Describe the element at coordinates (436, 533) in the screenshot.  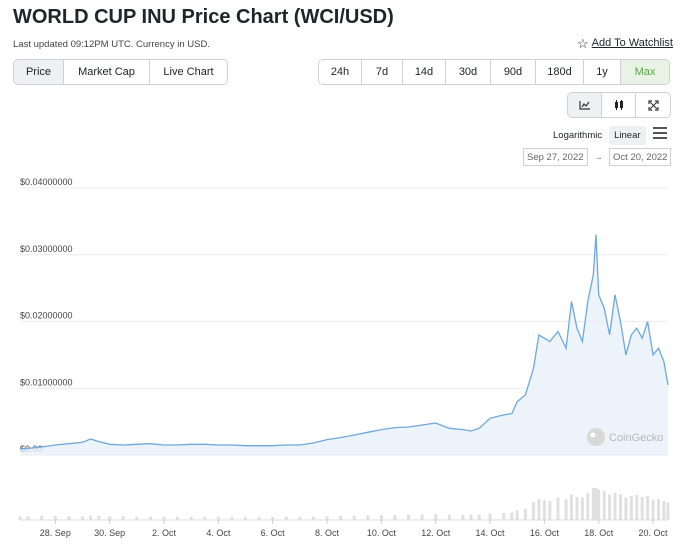
I see `x-tick-label: 12. Oct` at that location.